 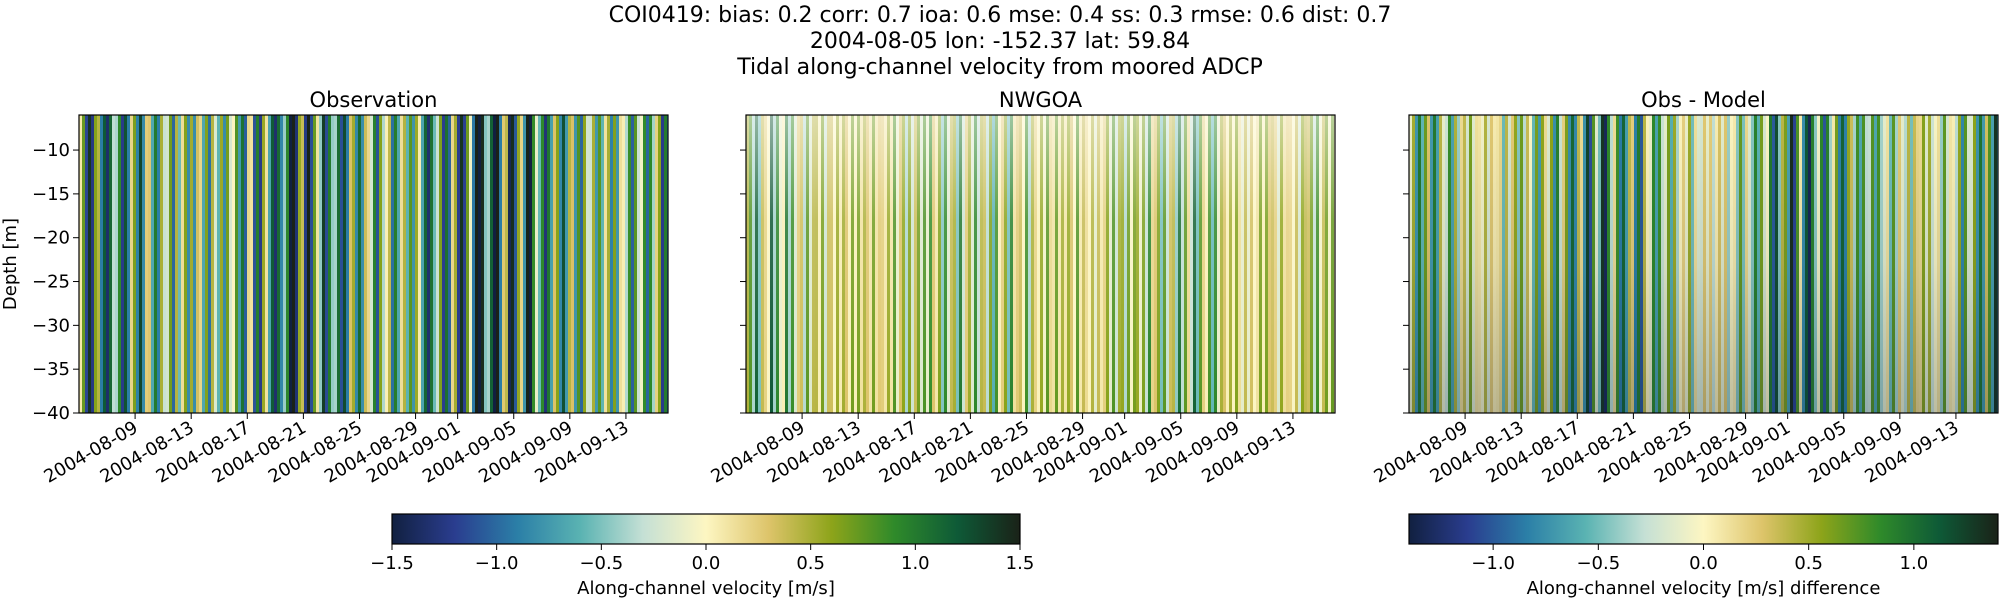 I want to click on colorbar-gradient, so click(x=706, y=529).